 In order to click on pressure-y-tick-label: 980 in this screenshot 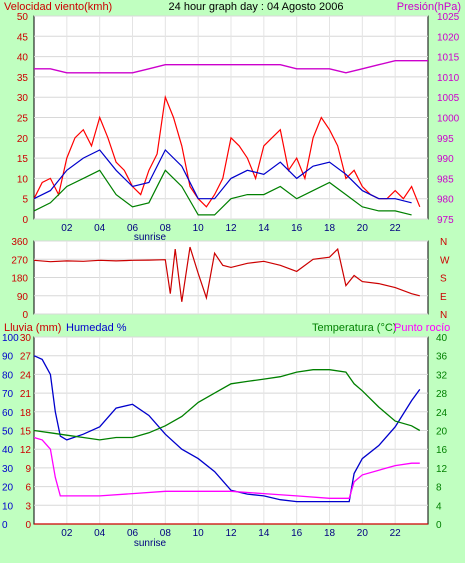, I will do `click(445, 200)`.